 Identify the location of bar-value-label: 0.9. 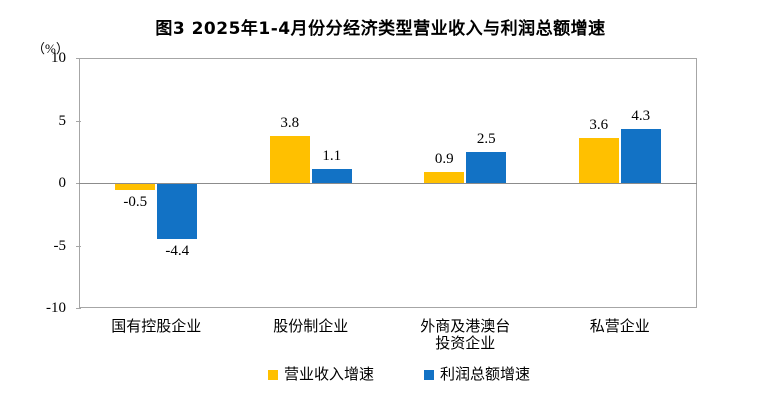
(444, 158).